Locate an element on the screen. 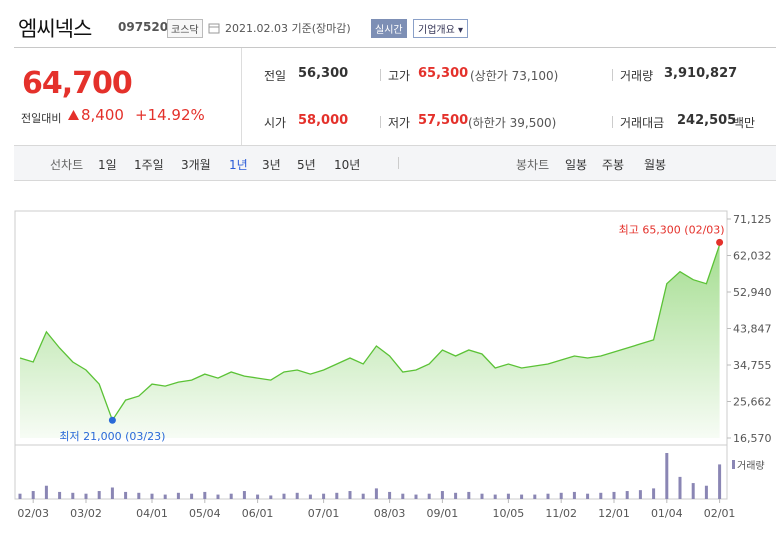  period-tab: 1일 is located at coordinates (107, 165).